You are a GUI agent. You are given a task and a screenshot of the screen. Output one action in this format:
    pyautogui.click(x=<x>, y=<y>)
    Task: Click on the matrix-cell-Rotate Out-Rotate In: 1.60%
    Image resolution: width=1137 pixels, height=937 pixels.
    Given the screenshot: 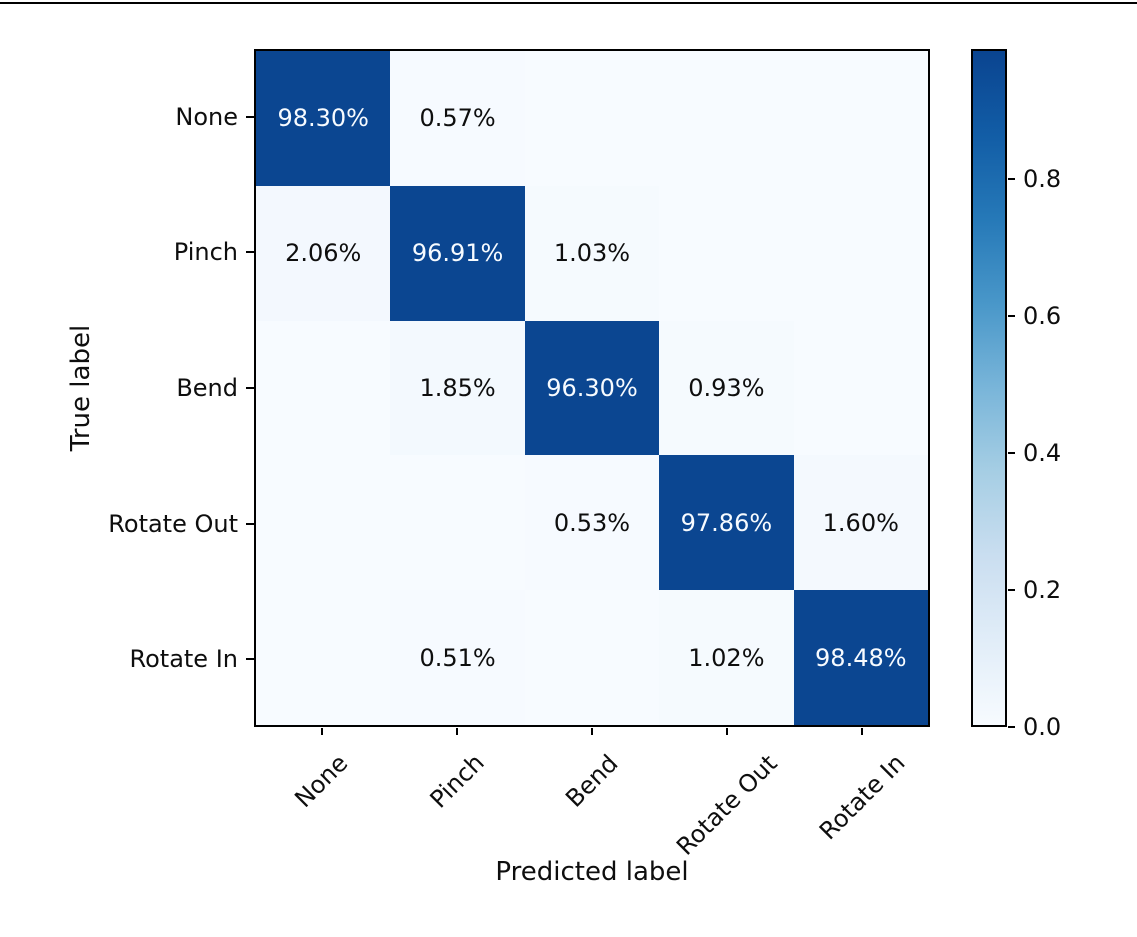 What is the action you would take?
    pyautogui.click(x=860, y=523)
    